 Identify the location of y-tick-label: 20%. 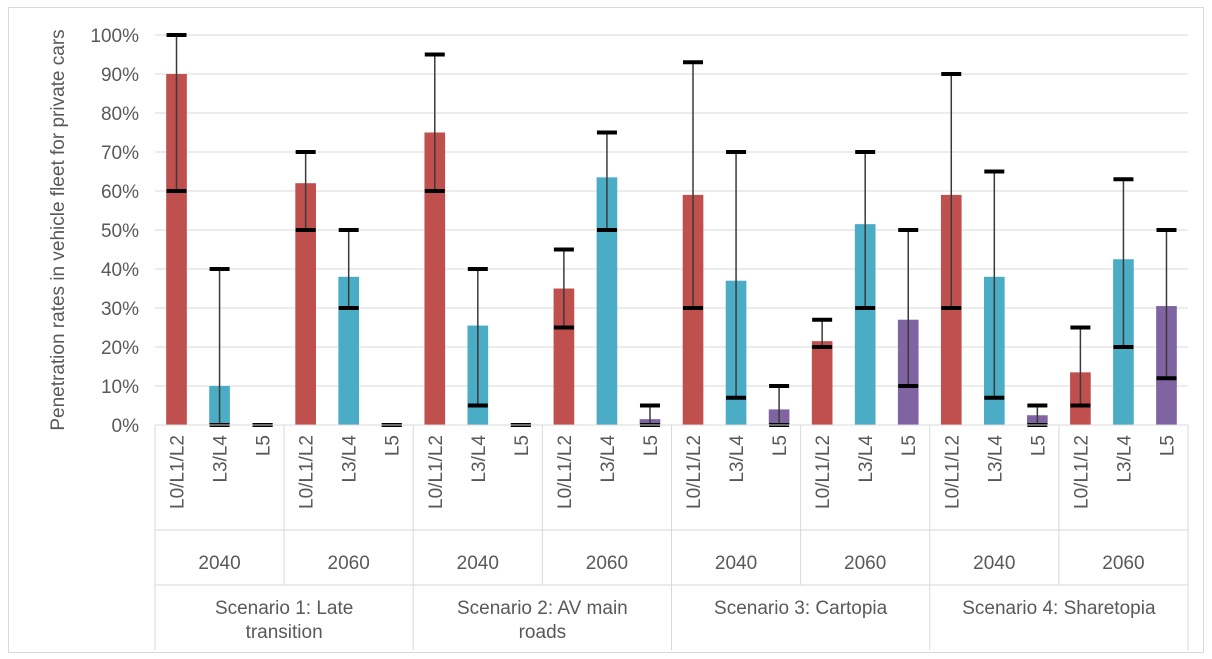
(120, 348).